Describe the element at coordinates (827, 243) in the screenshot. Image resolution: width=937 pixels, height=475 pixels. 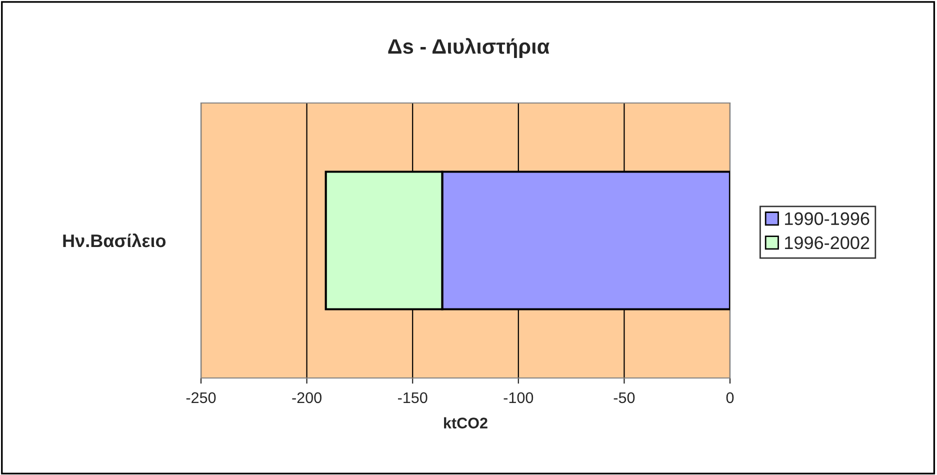
I see `legend-label: 1996-2002` at that location.